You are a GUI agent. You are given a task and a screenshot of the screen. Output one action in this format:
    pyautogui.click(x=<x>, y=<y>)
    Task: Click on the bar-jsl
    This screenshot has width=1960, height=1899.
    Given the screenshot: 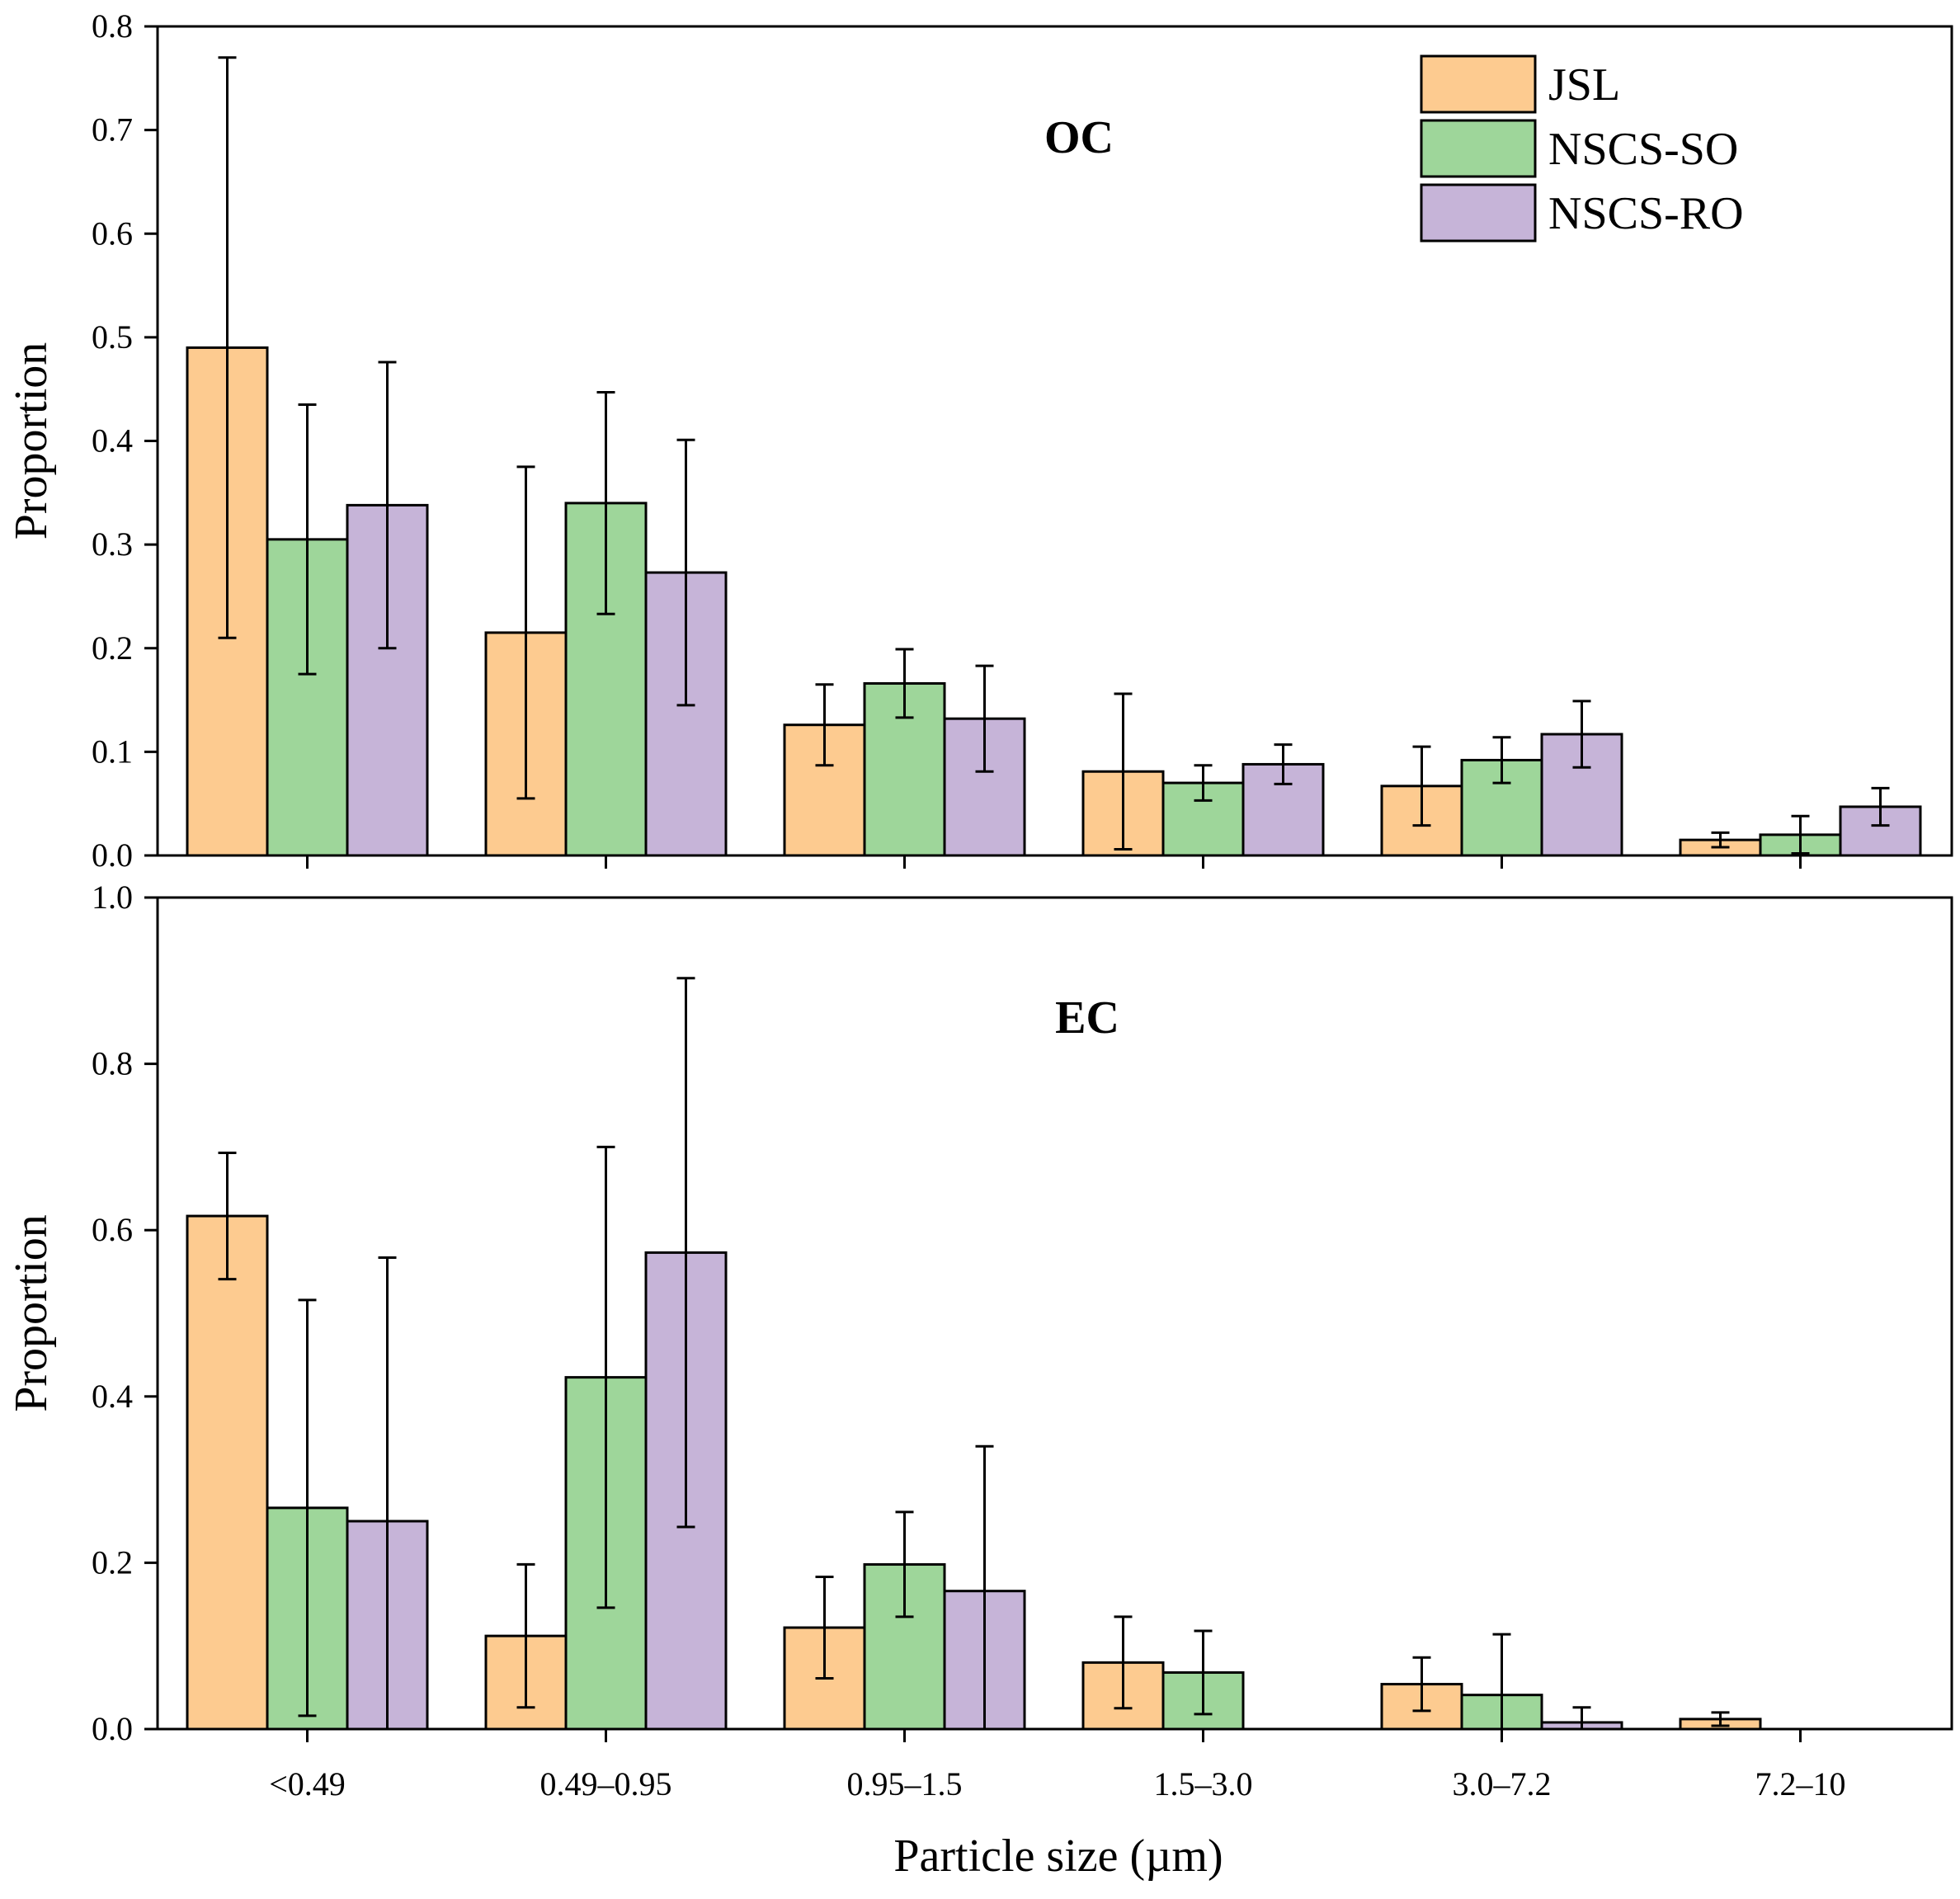 What is the action you would take?
    pyautogui.click(x=228, y=1472)
    